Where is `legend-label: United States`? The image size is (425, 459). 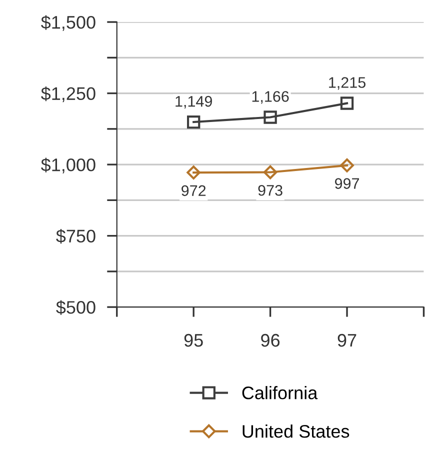
legend-label: United States is located at coordinates (296, 431).